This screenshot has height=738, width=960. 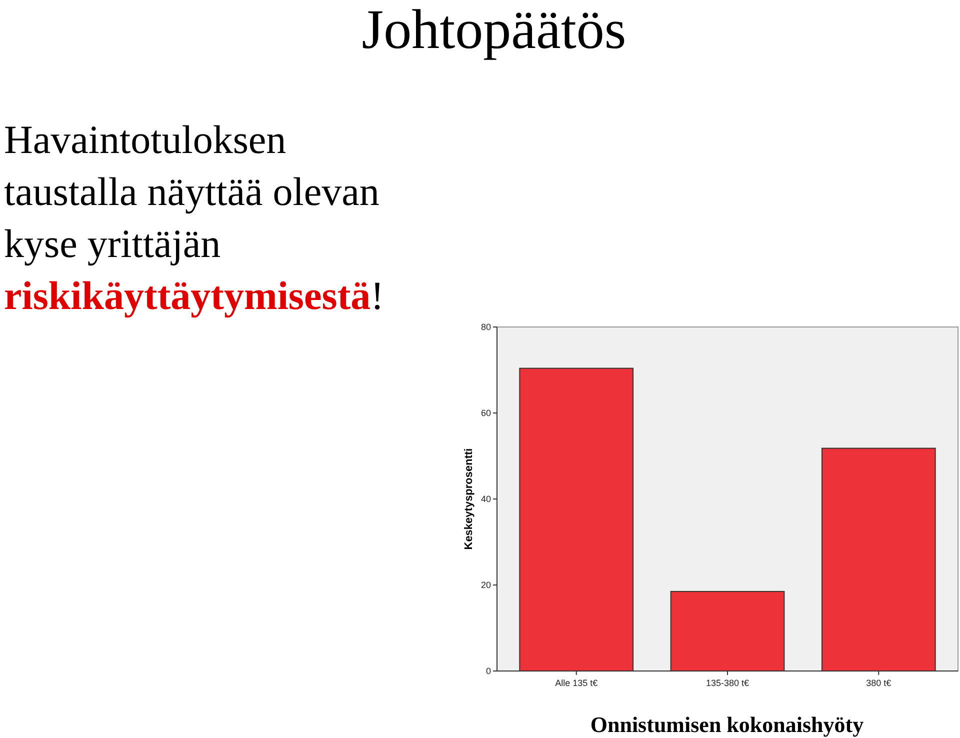 What do you see at coordinates (485, 327) in the screenshot?
I see `y-tick-label: 80` at bounding box center [485, 327].